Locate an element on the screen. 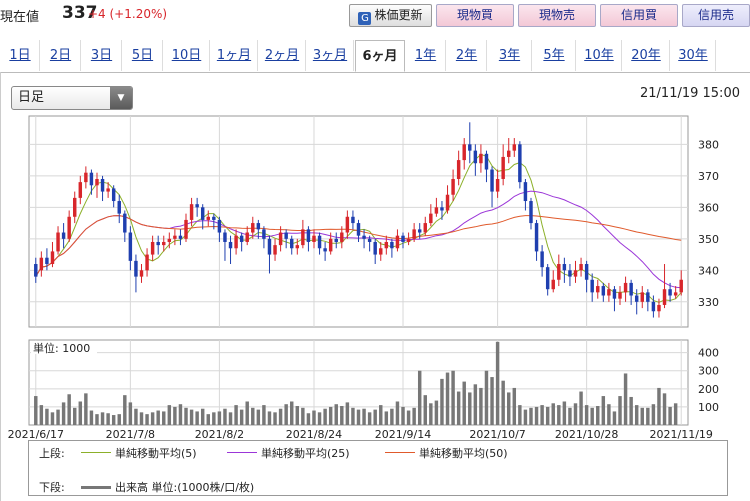 This screenshot has width=750, height=501. tab-period-12: 5年 is located at coordinates (554, 55).